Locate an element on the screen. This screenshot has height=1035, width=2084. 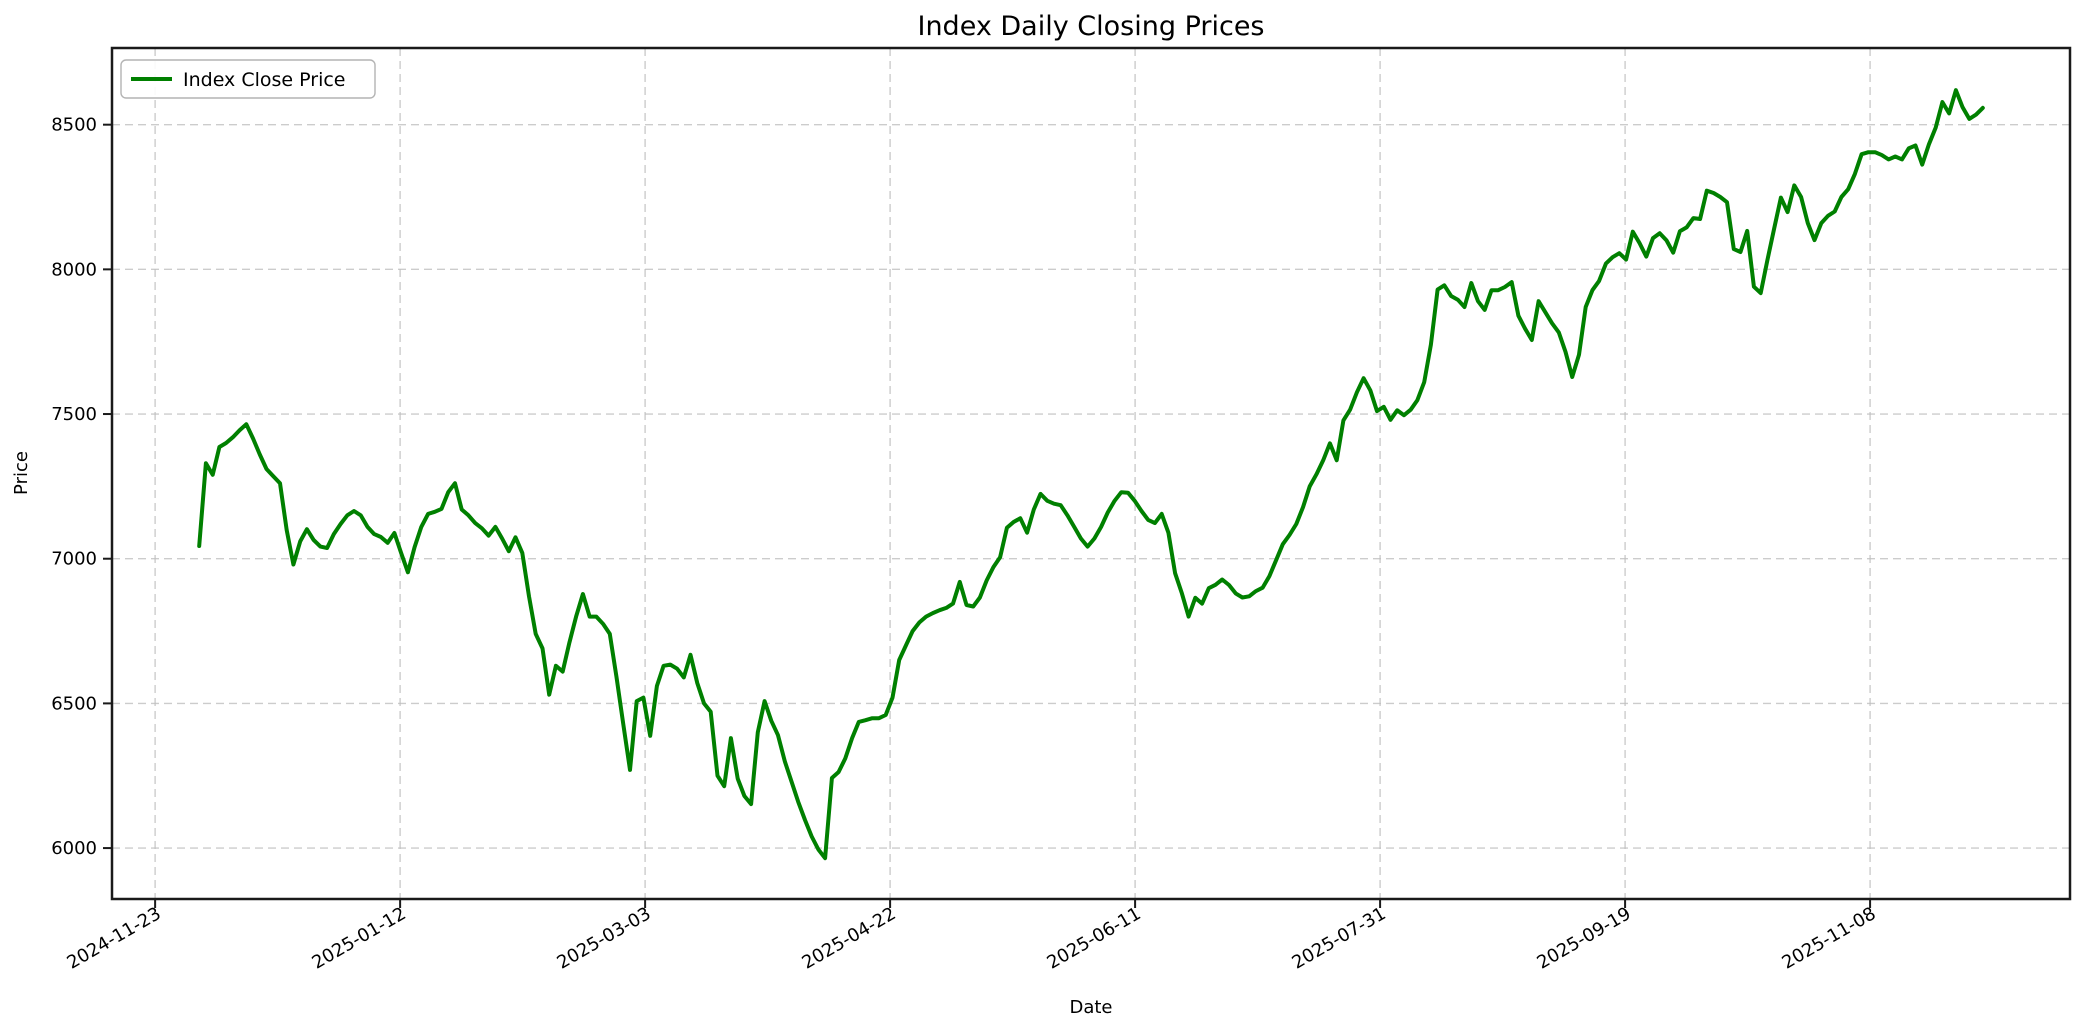
x-tick-label-2: 2025-03-03 is located at coordinates (604, 938).